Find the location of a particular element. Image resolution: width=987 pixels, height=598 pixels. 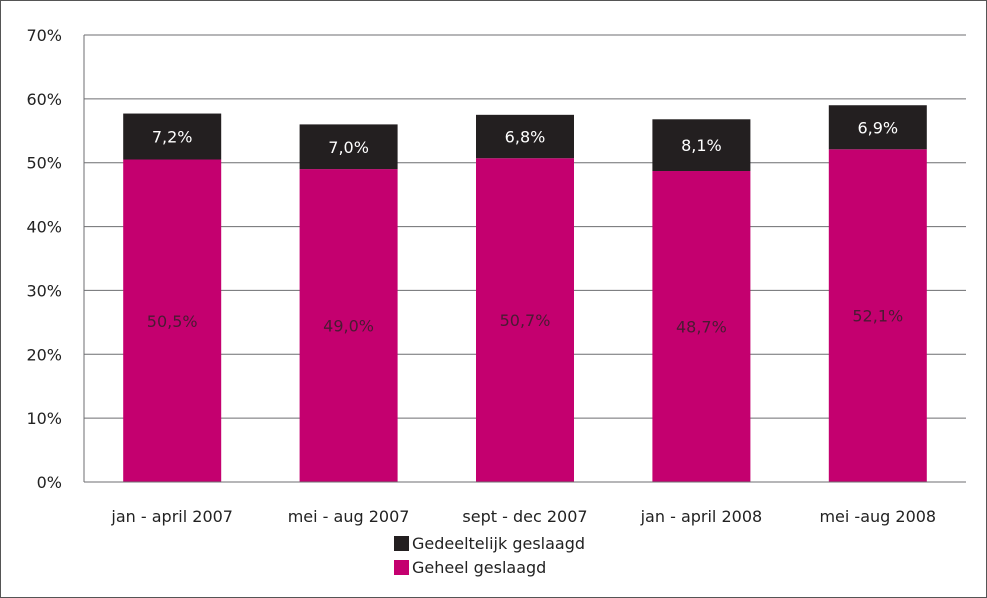

data-label: 8,1% is located at coordinates (701, 145).